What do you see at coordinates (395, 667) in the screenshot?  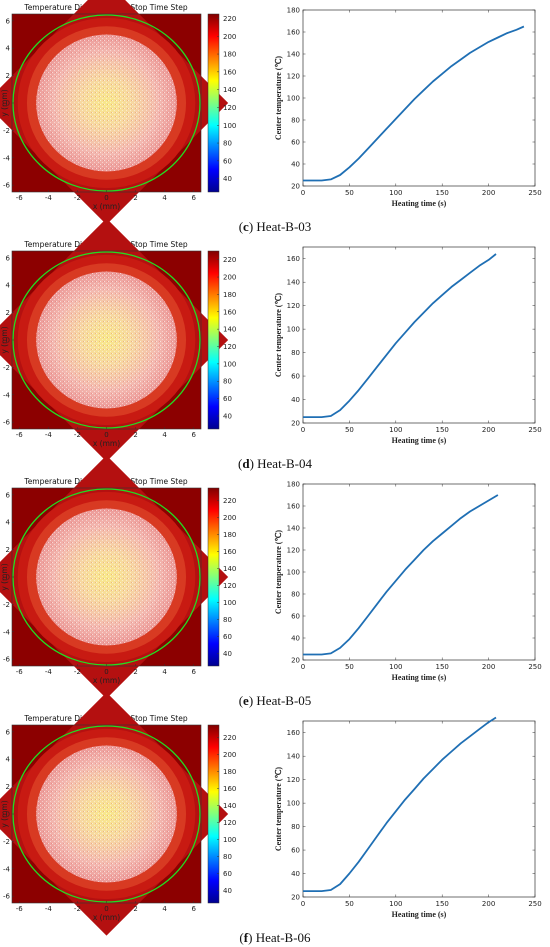 I see `curve-xtick-label: 100` at bounding box center [395, 667].